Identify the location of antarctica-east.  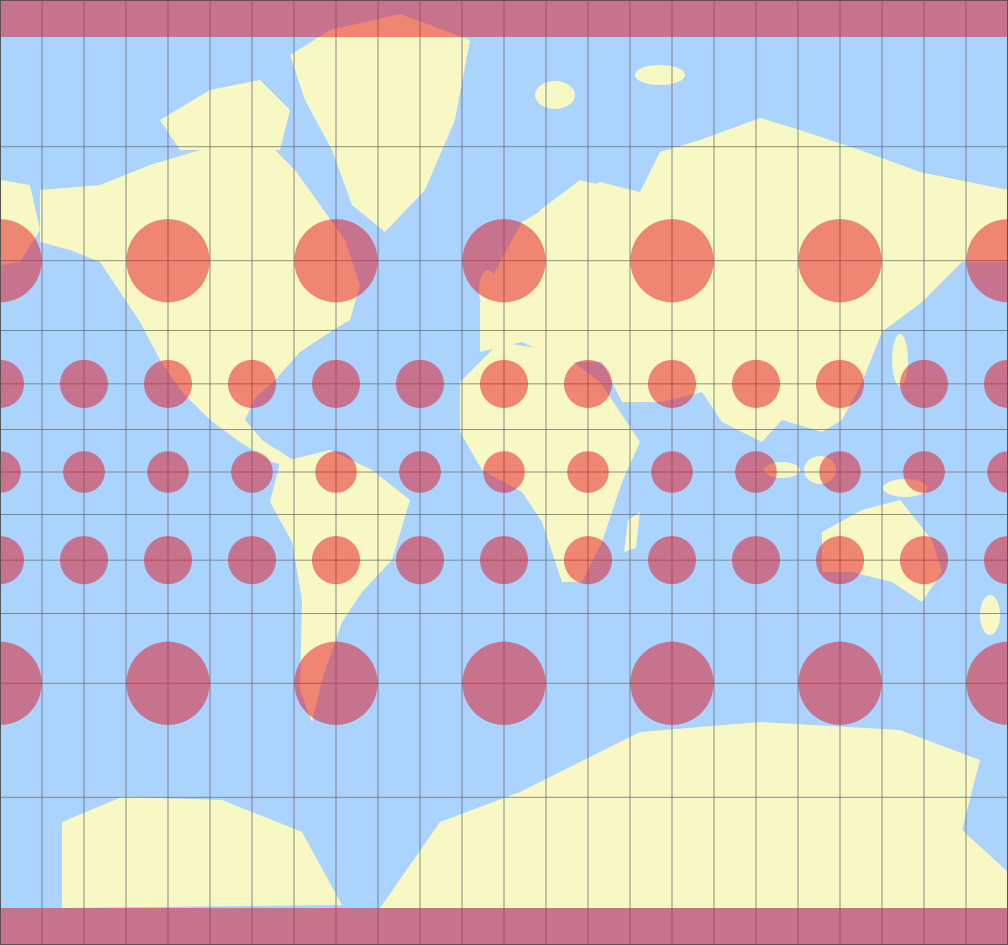
(694, 815).